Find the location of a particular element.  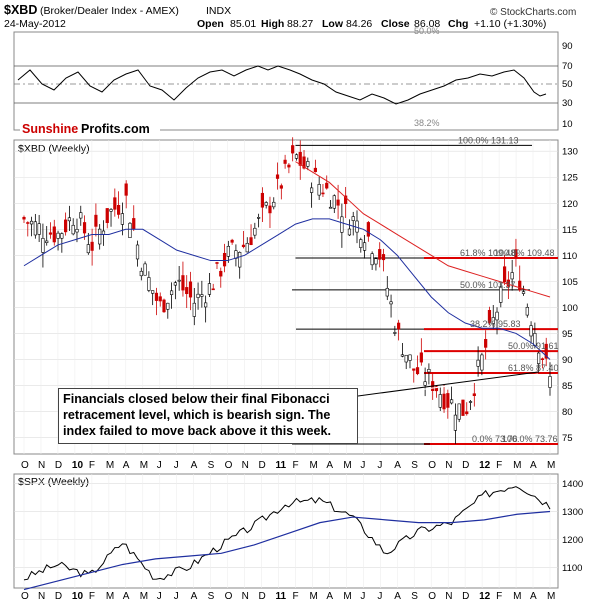

callout-pointer is located at coordinates (448, 384).